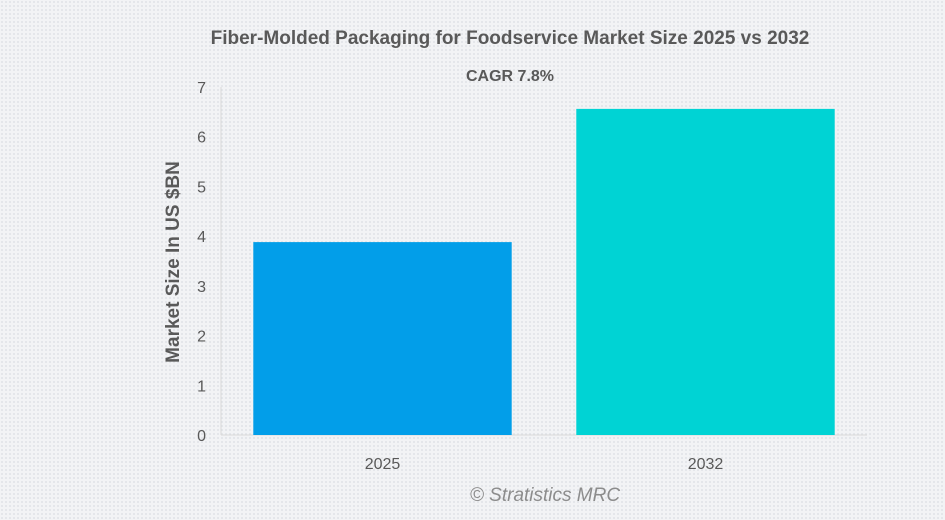  I want to click on y-tick-label: 2, so click(201, 337).